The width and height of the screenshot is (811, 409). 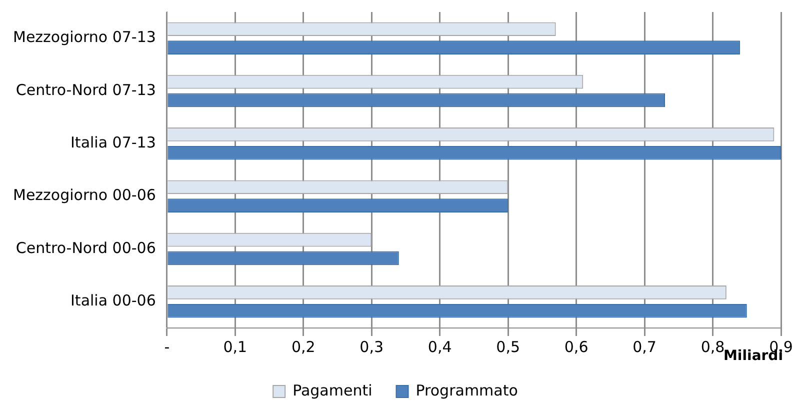 I want to click on x-tick-label: 0,4, so click(x=440, y=347).